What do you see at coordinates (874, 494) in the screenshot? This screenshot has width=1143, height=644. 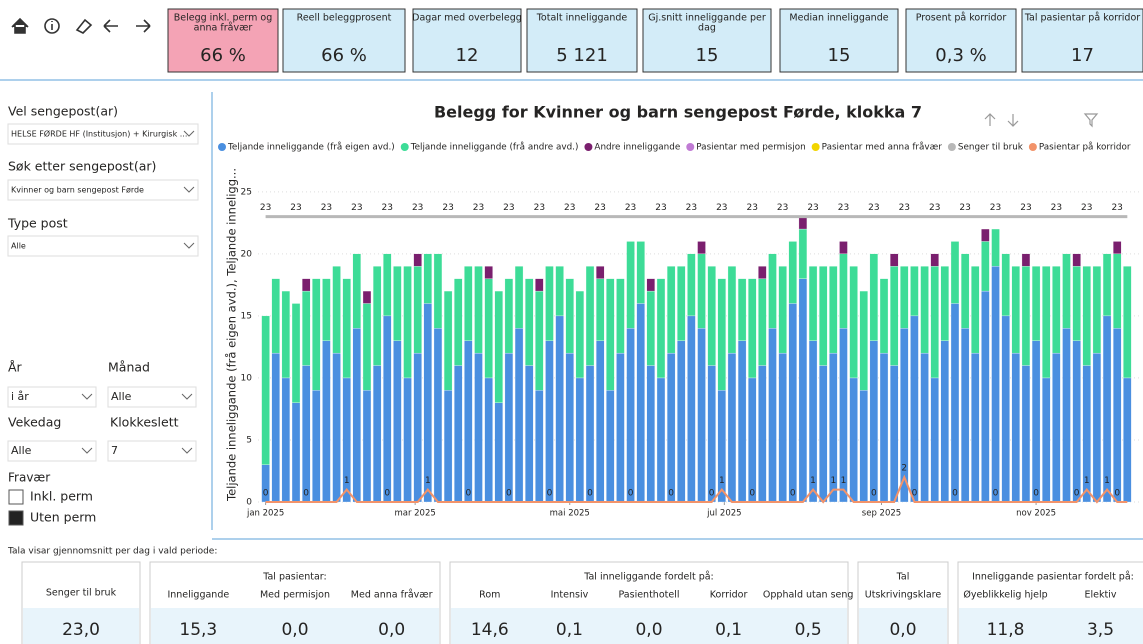 I see `data-label: 0` at bounding box center [874, 494].